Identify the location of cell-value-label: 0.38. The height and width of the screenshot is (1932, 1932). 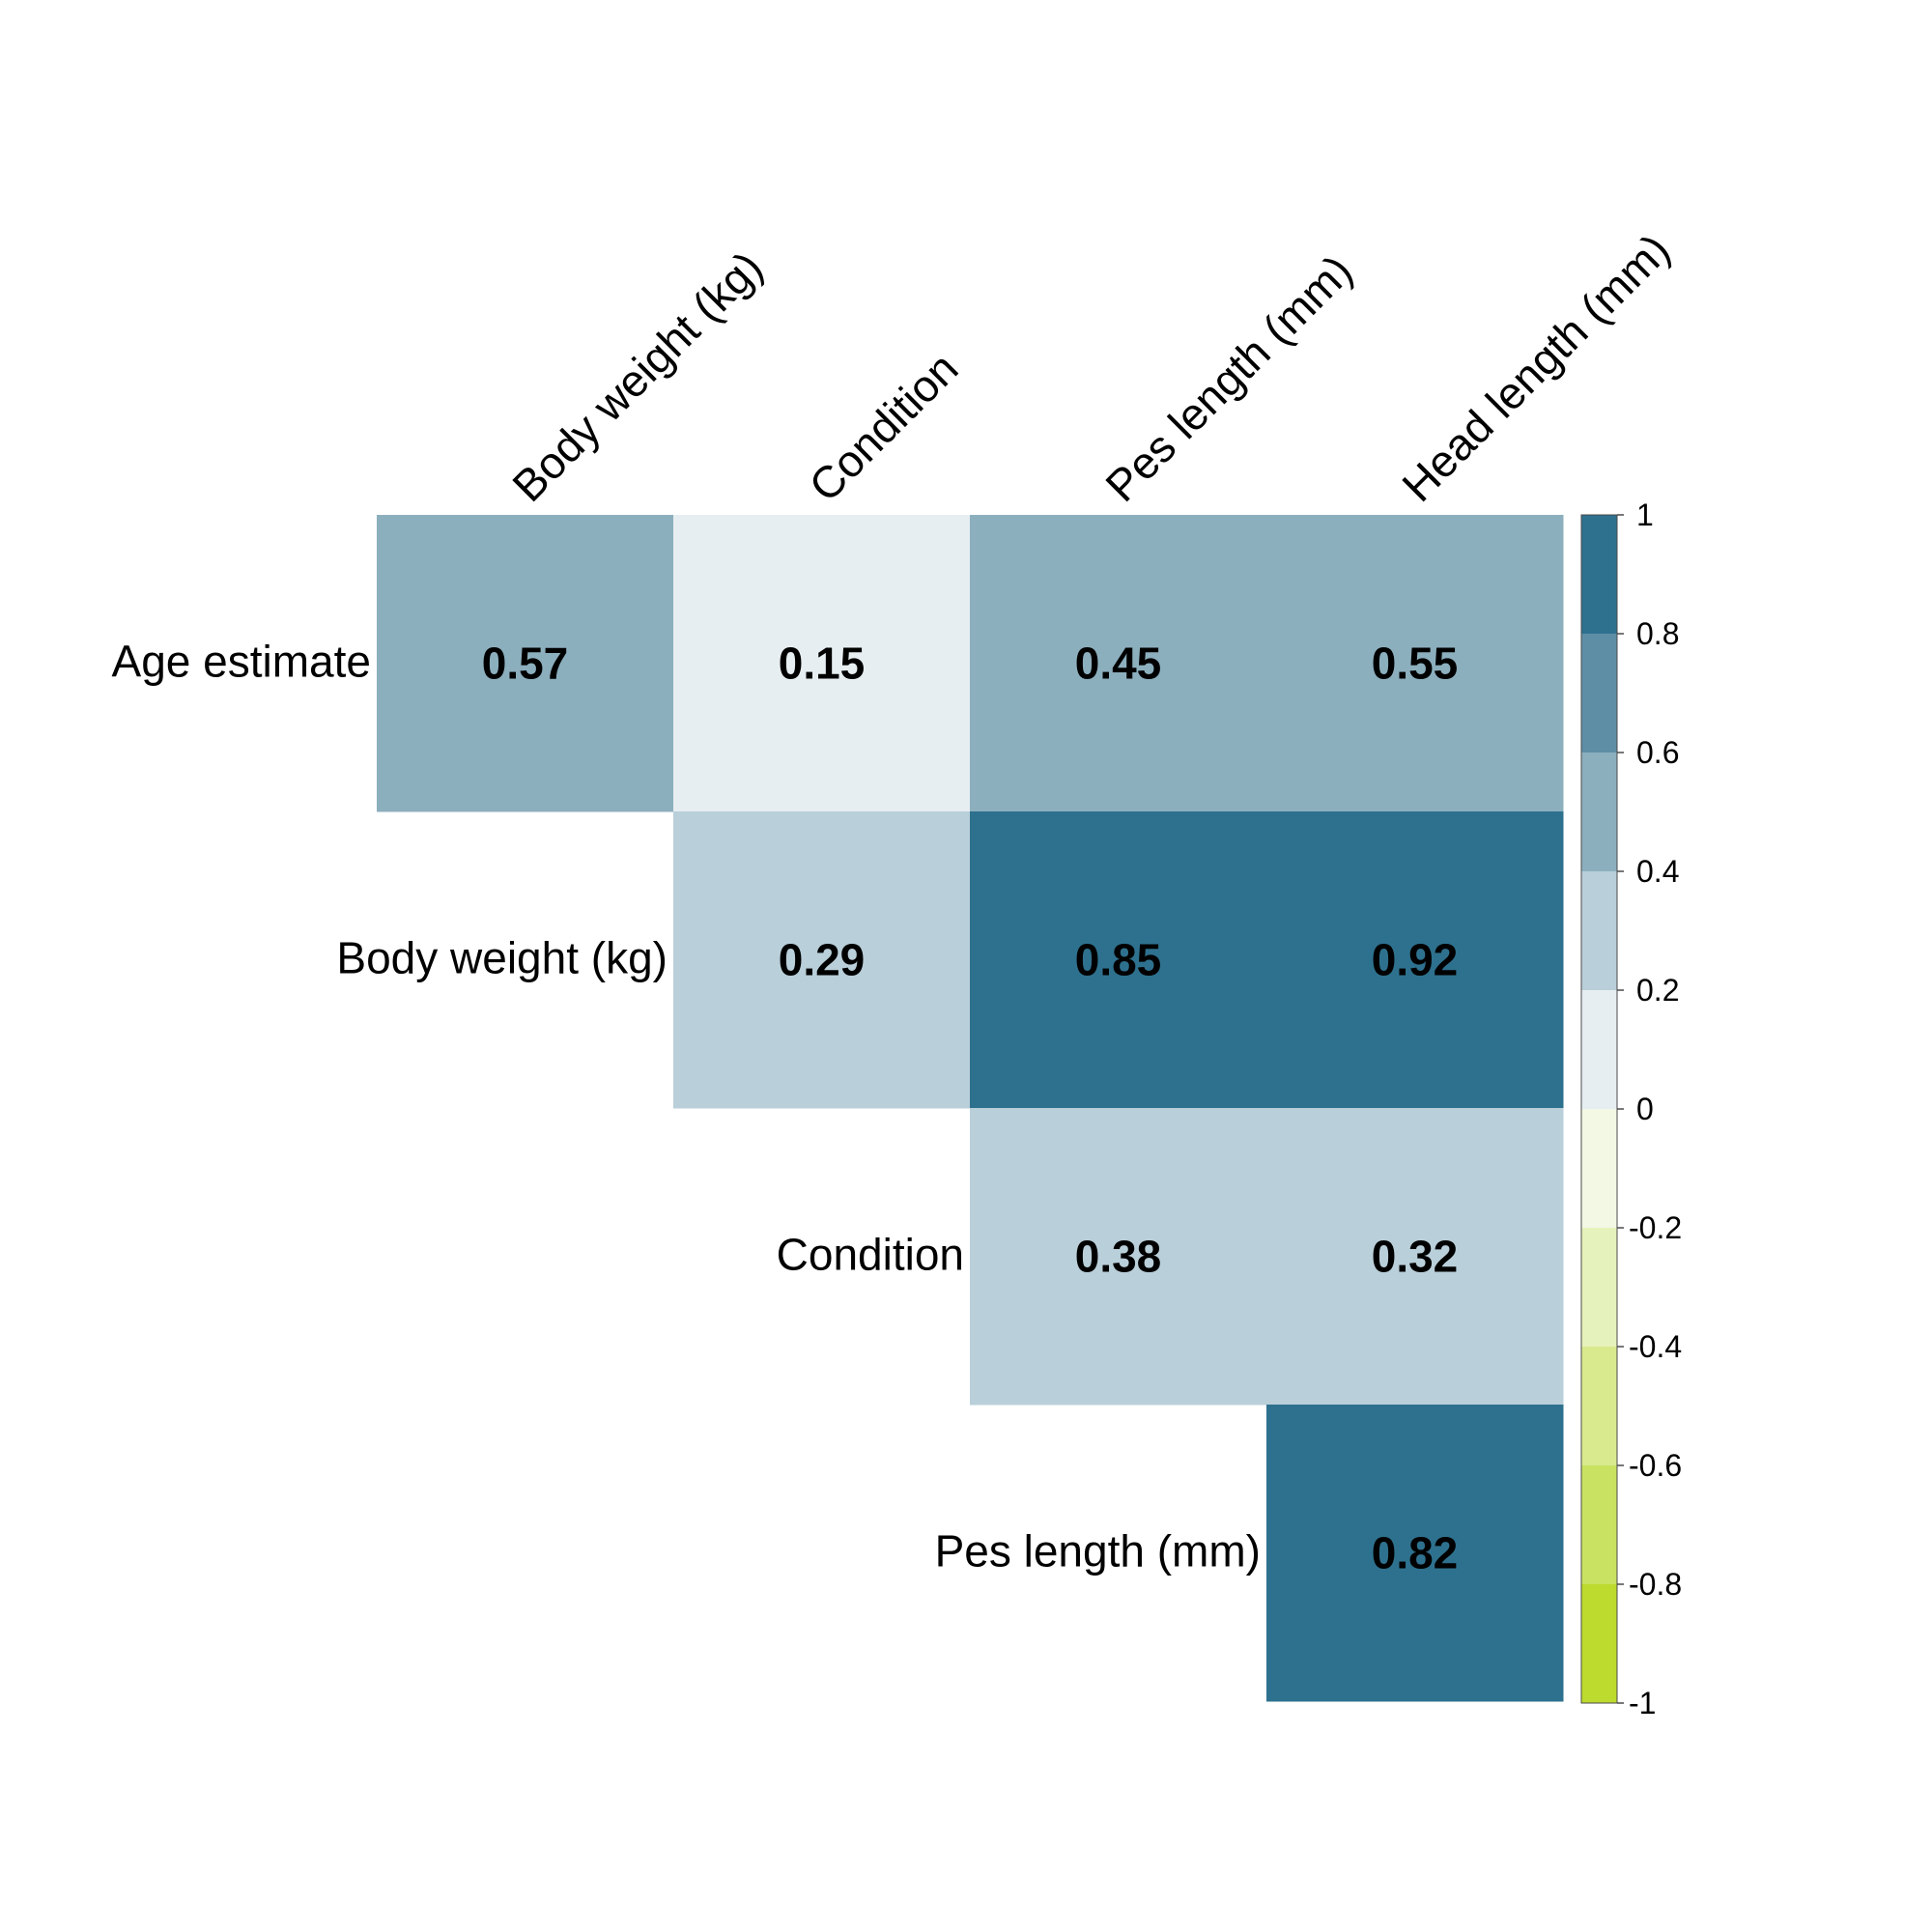
(1118, 1257).